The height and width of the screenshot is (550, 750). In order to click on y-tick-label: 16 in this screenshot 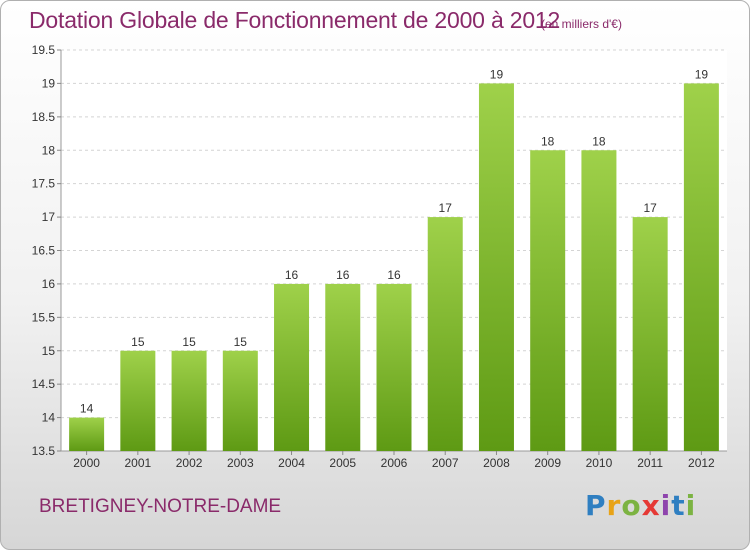, I will do `click(49, 284)`.